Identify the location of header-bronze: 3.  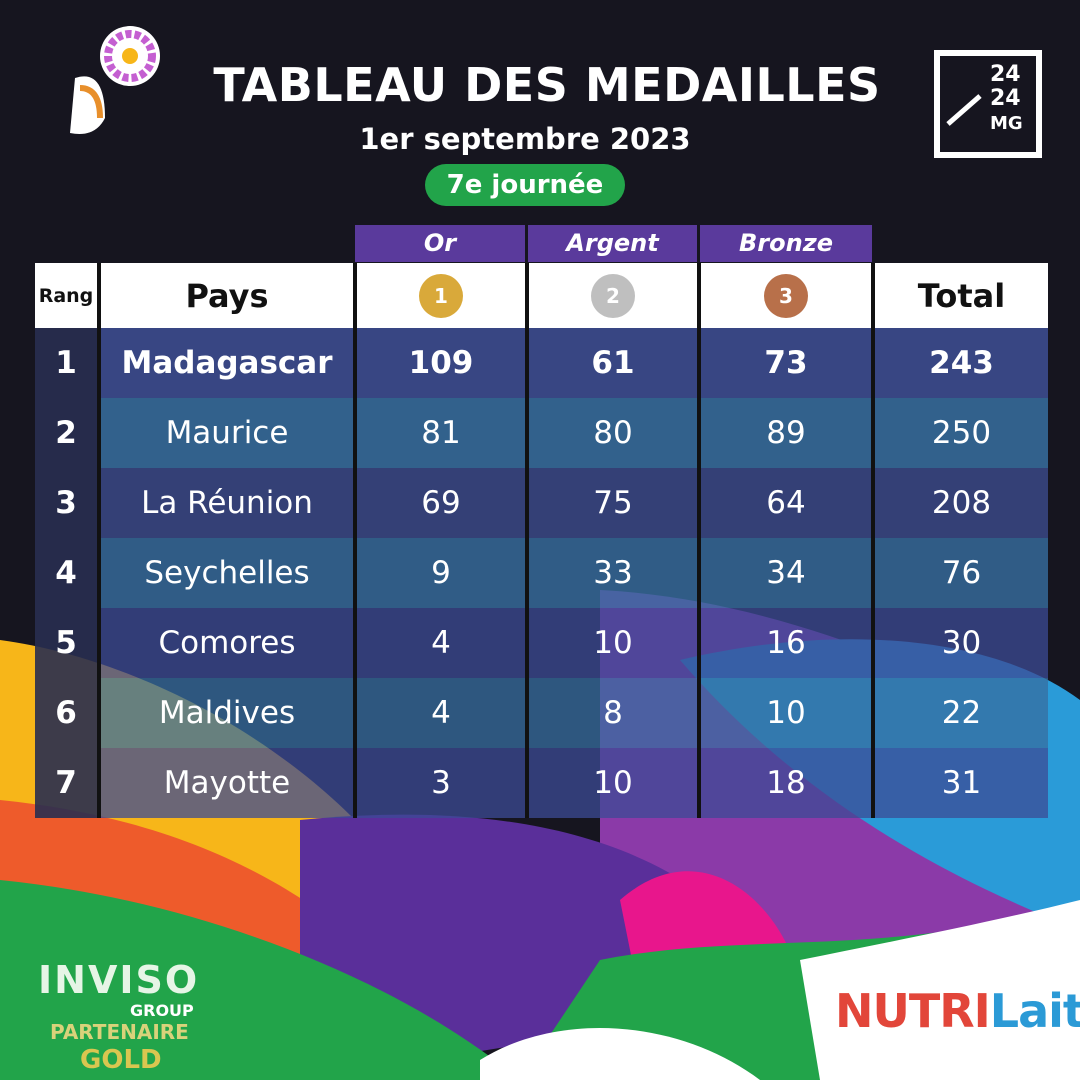
(786, 295).